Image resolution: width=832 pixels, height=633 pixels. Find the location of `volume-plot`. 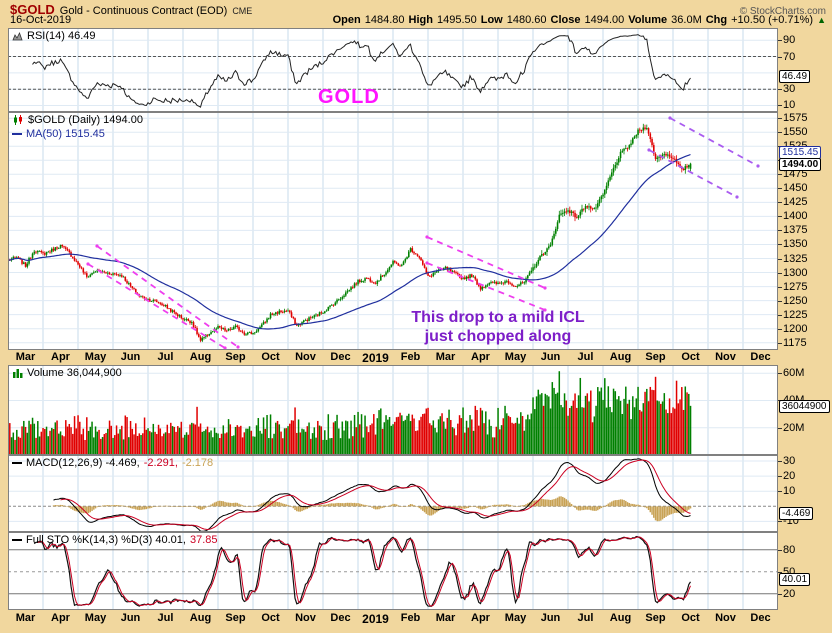

volume-plot is located at coordinates (393, 410).